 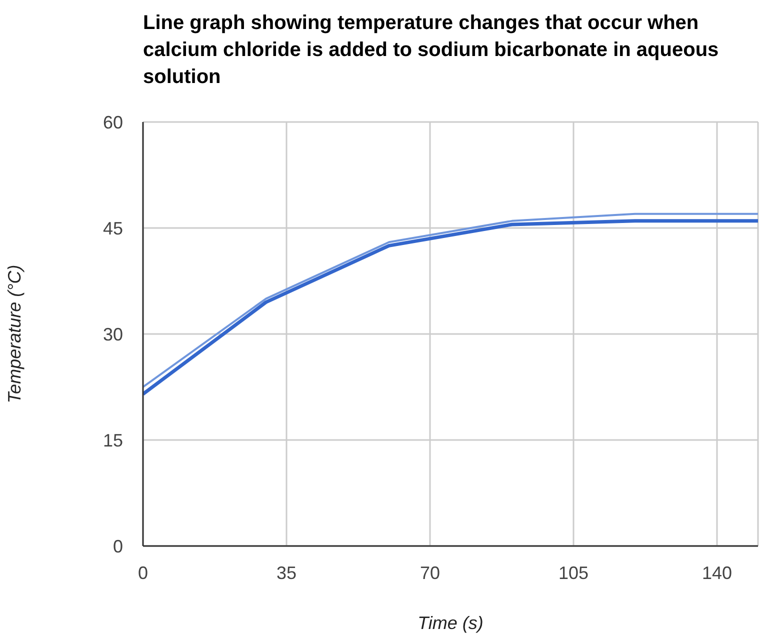 I want to click on y-axis-title: Temperature (°C), so click(x=14, y=334).